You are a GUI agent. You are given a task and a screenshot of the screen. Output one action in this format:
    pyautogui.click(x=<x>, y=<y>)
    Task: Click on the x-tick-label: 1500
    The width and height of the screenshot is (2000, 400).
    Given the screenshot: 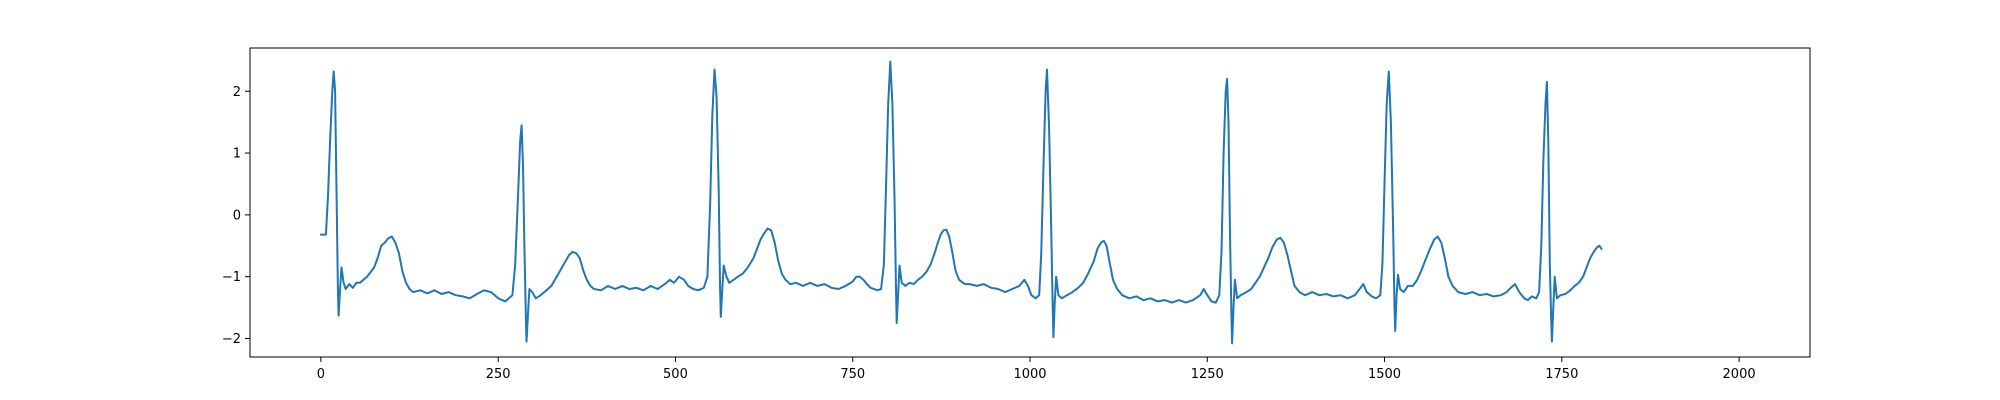 What is the action you would take?
    pyautogui.click(x=1384, y=374)
    